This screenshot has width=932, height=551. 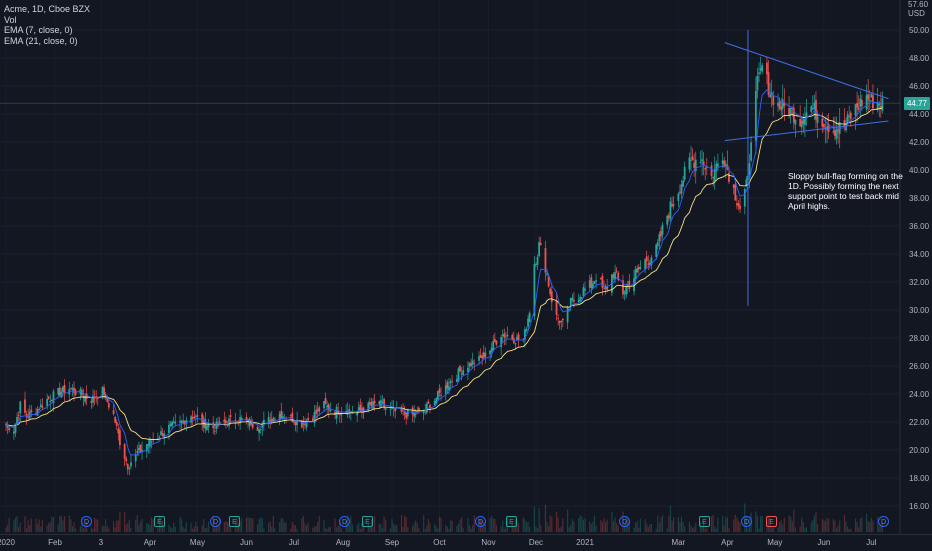 I want to click on legend-ema-slow: EMA (21, close, 0), so click(x=41, y=40).